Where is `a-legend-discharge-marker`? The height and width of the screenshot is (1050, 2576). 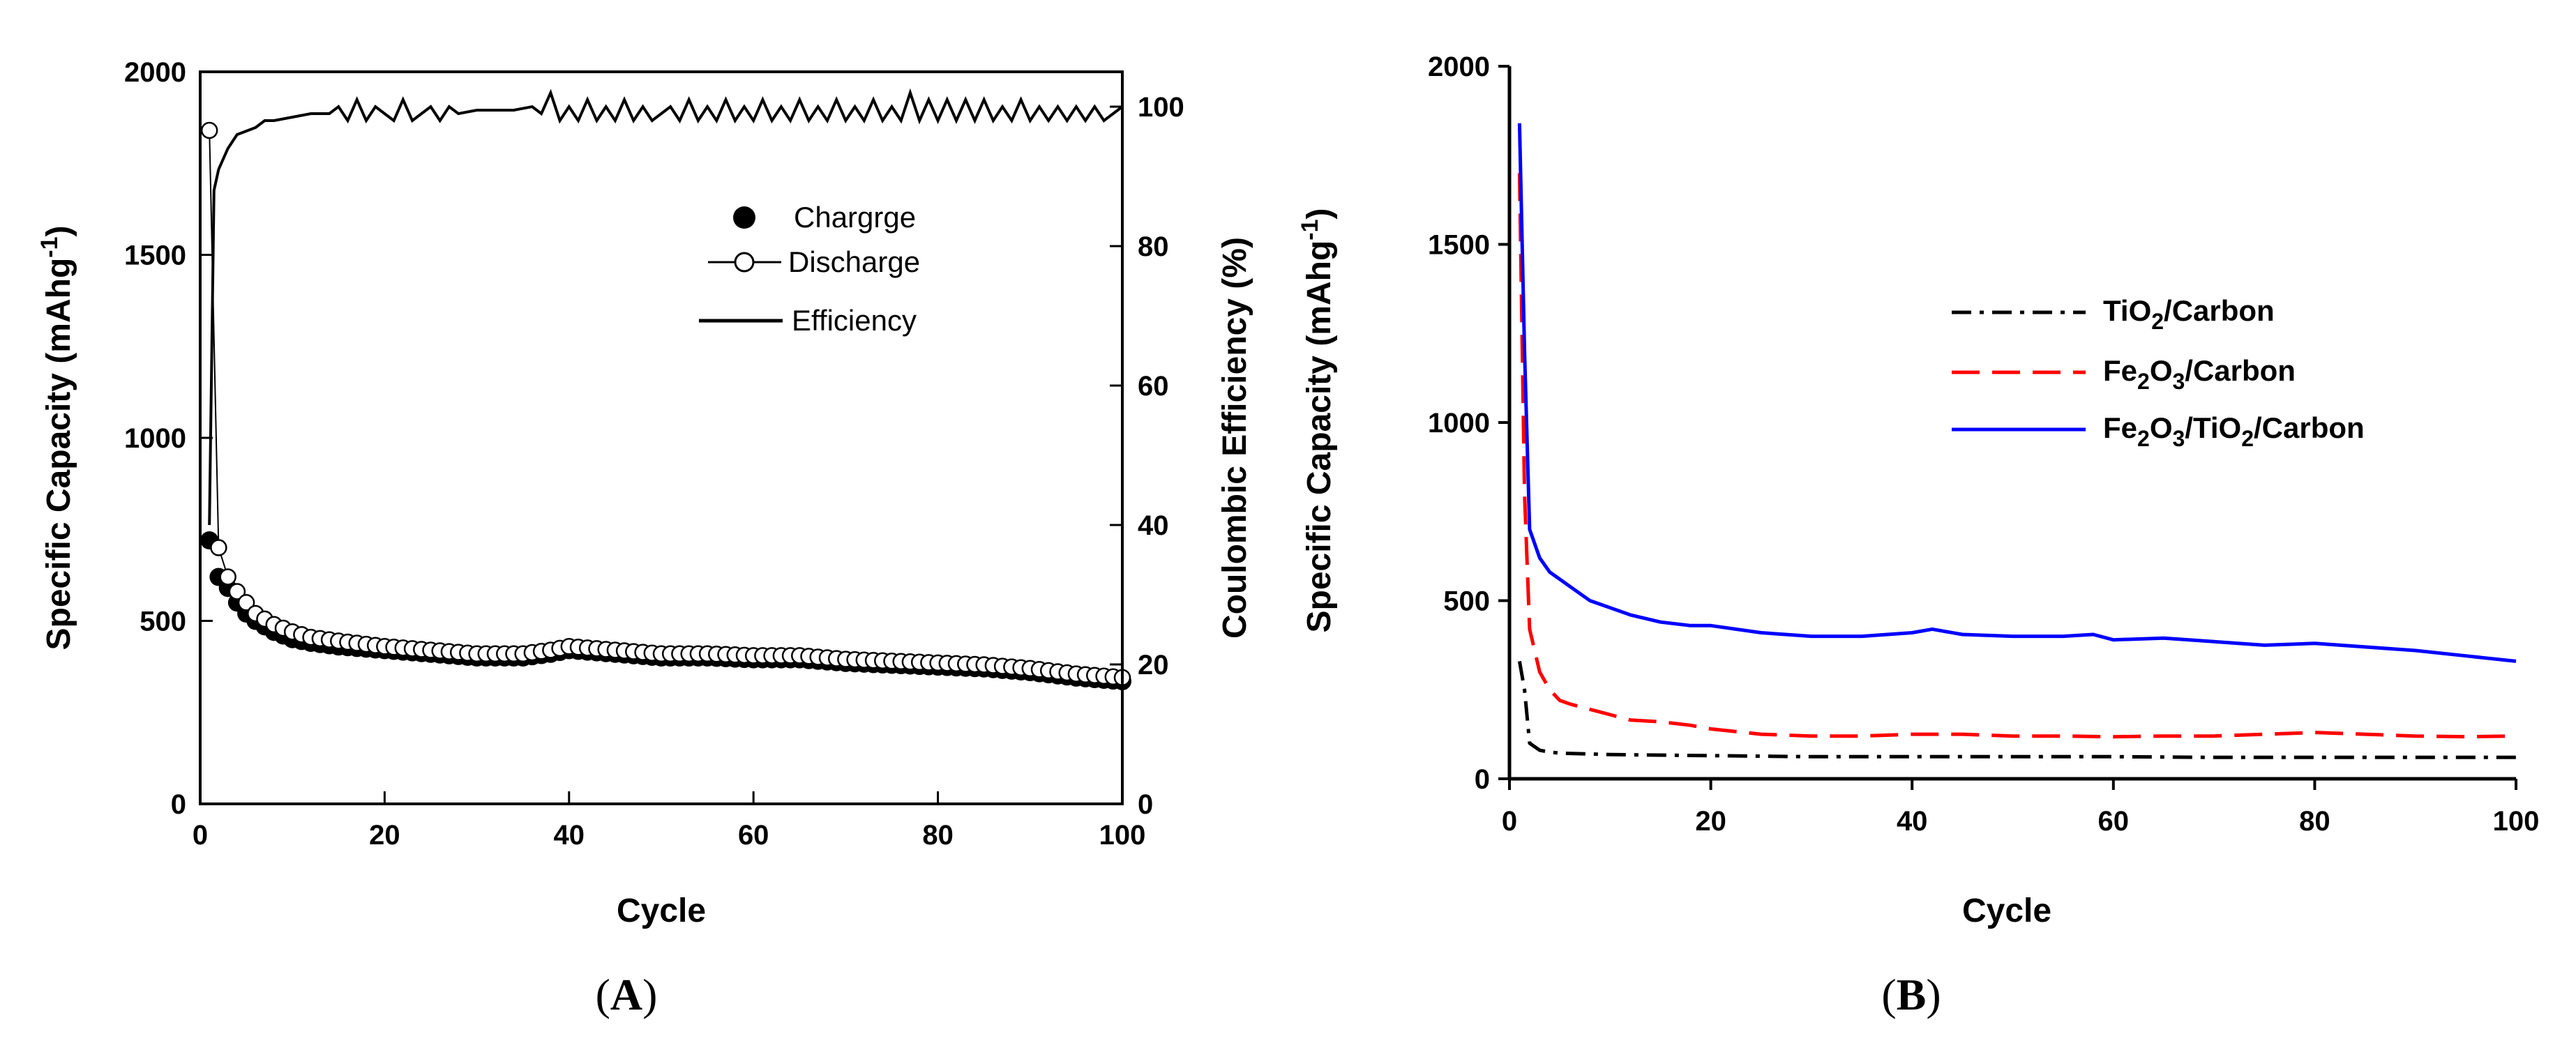
a-legend-discharge-marker is located at coordinates (744, 262).